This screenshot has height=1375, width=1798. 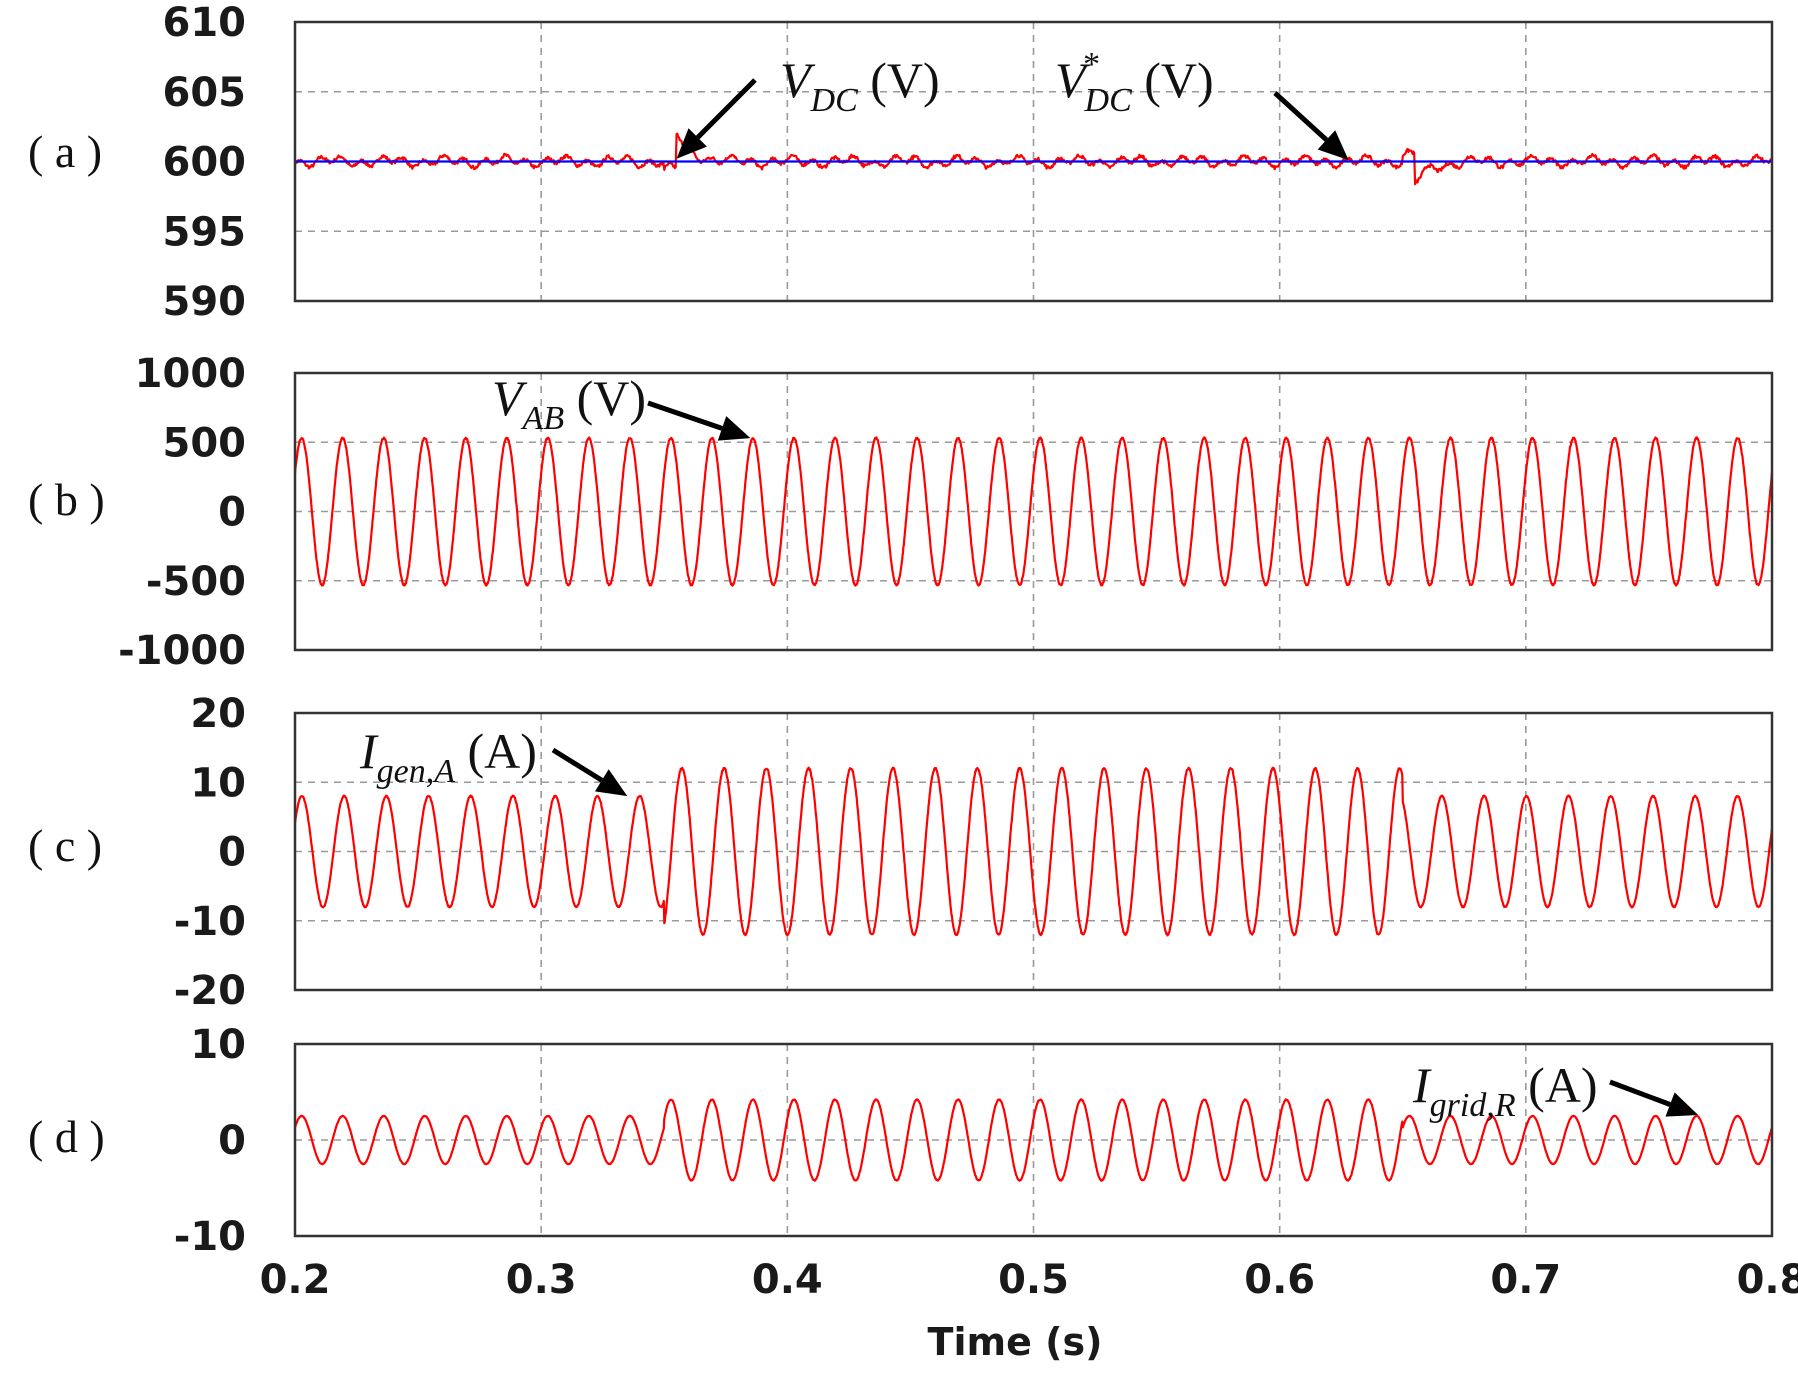 What do you see at coordinates (190, 374) in the screenshot?
I see `y-tick-label: 1000` at bounding box center [190, 374].